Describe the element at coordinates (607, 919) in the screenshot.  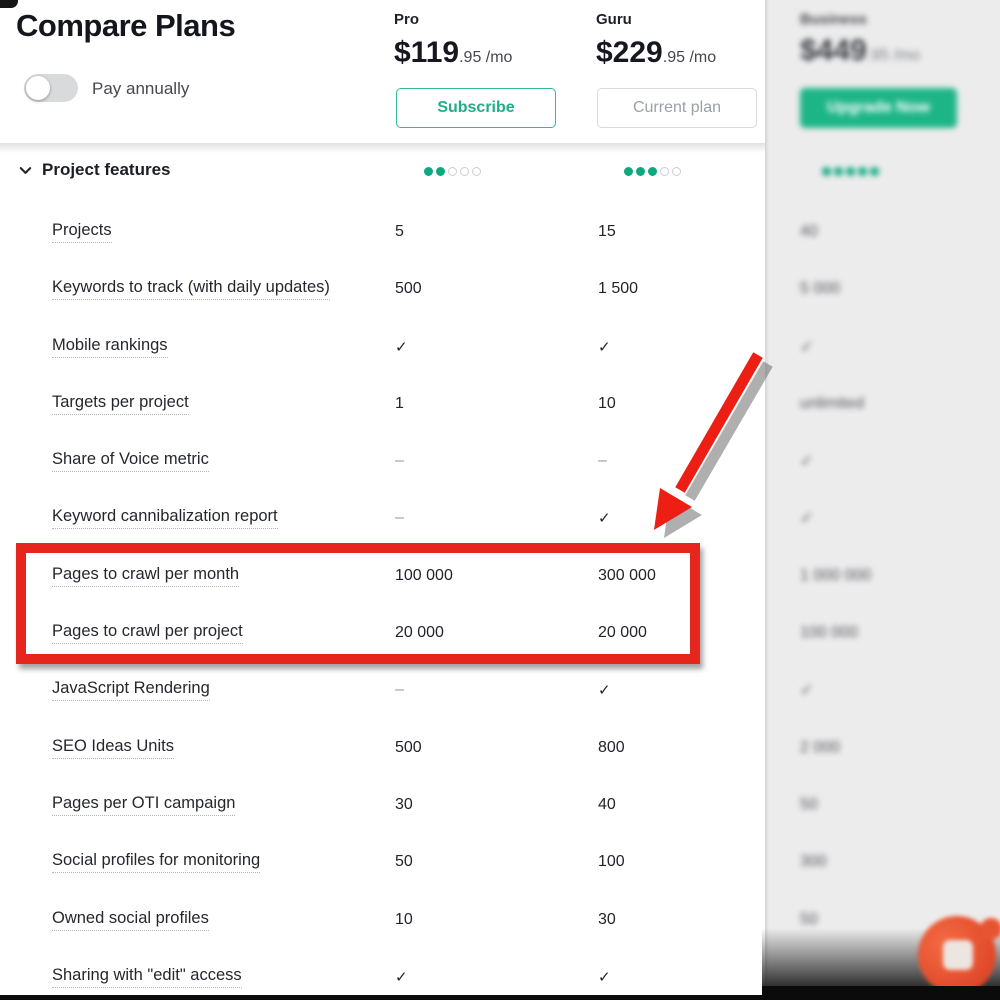
I see `guru-value: 30` at that location.